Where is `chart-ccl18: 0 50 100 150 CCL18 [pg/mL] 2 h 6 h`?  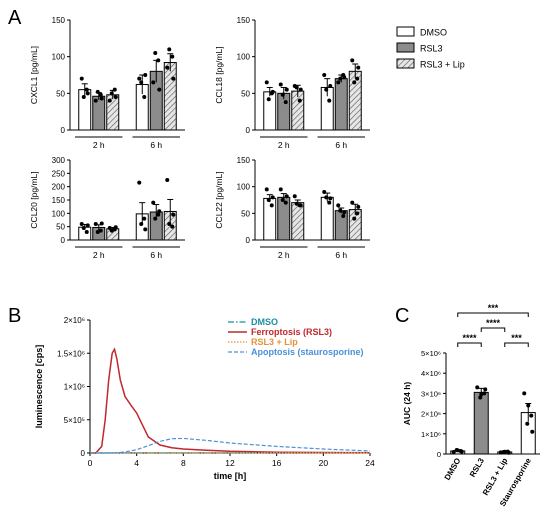 chart-ccl18: 0 50 100 150 CCL18 [pg/mL] 2 h 6 h is located at coordinates (292, 83).